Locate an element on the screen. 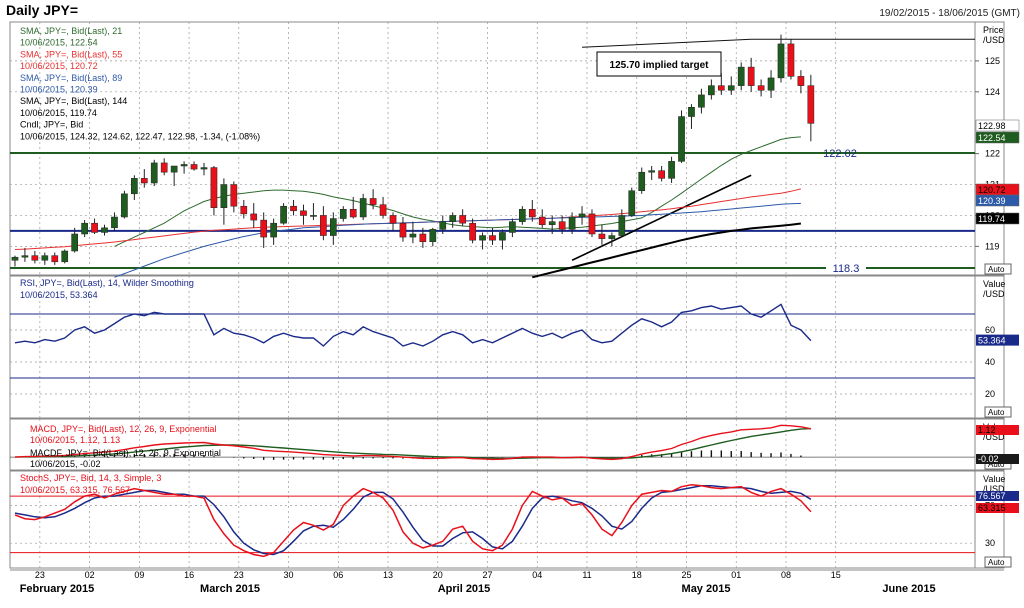  macd-legend-value: 10/06/2015, 1.12, 1.13 is located at coordinates (75, 440).